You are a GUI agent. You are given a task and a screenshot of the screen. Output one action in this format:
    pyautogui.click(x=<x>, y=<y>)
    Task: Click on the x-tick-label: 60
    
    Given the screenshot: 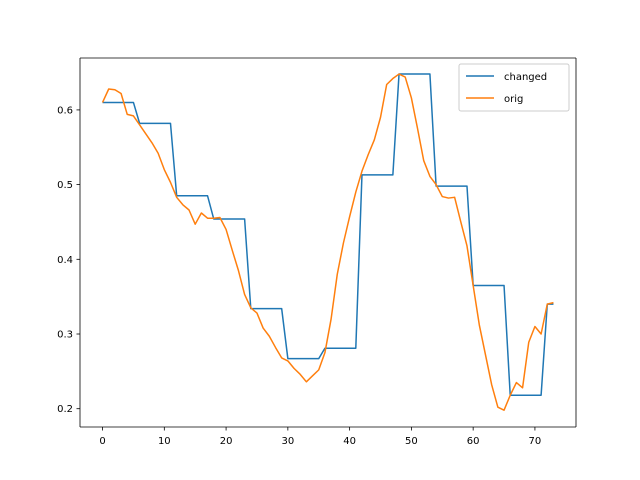 What is the action you would take?
    pyautogui.click(x=473, y=441)
    